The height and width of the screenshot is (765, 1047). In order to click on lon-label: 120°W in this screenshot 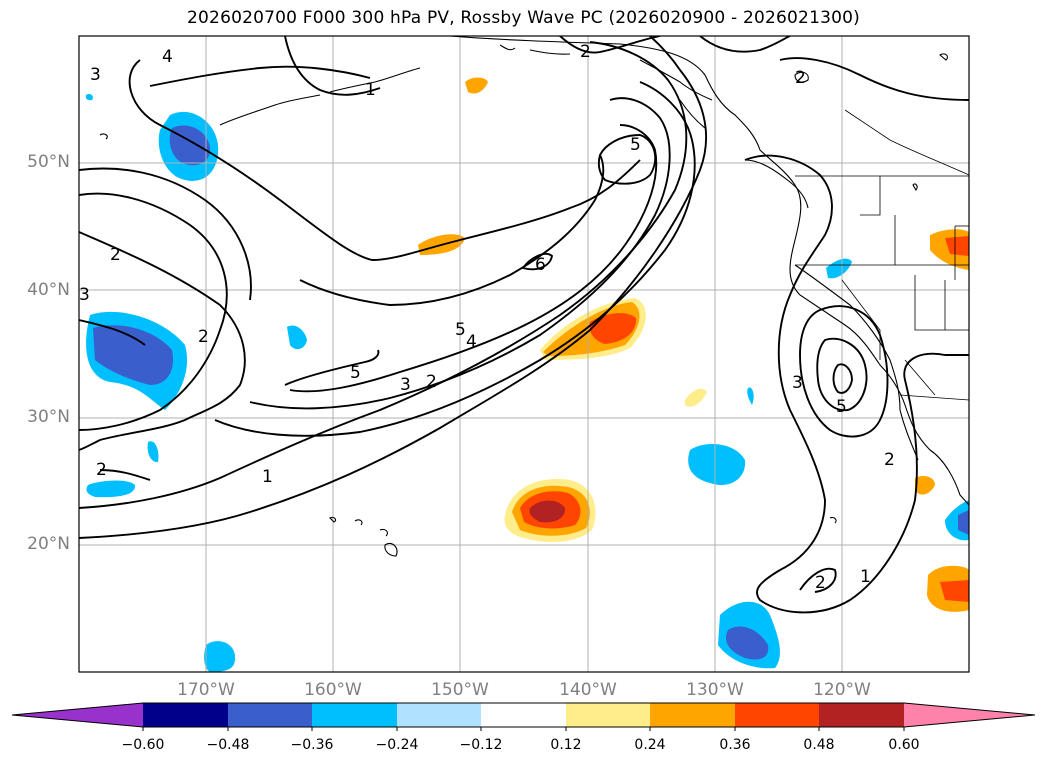, I will do `click(842, 690)`.